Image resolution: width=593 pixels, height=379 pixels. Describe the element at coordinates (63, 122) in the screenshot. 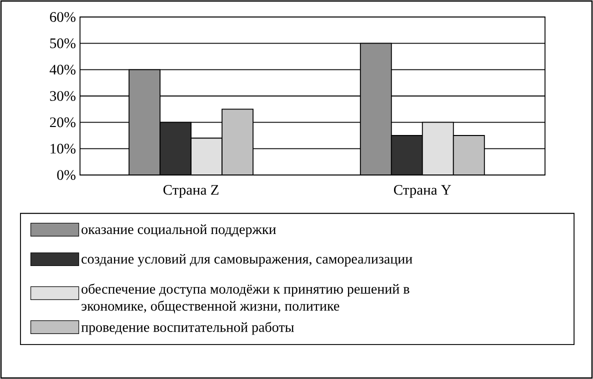

I see `y-tick-label: 20%` at that location.